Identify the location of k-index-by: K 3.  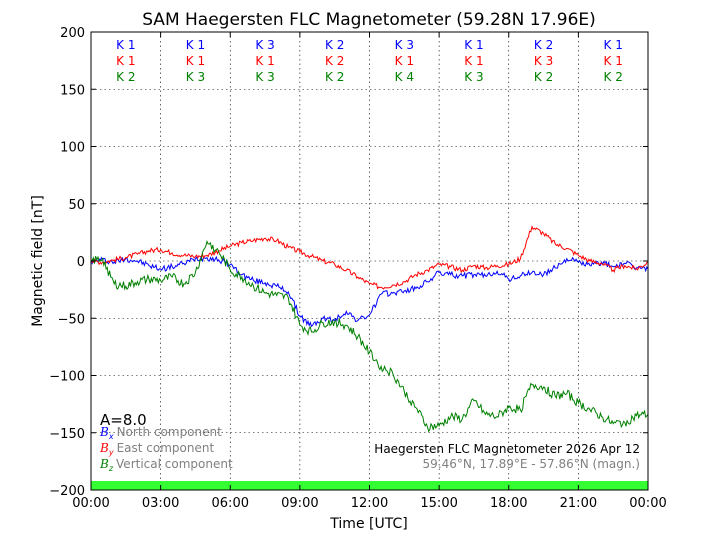
(543, 61).